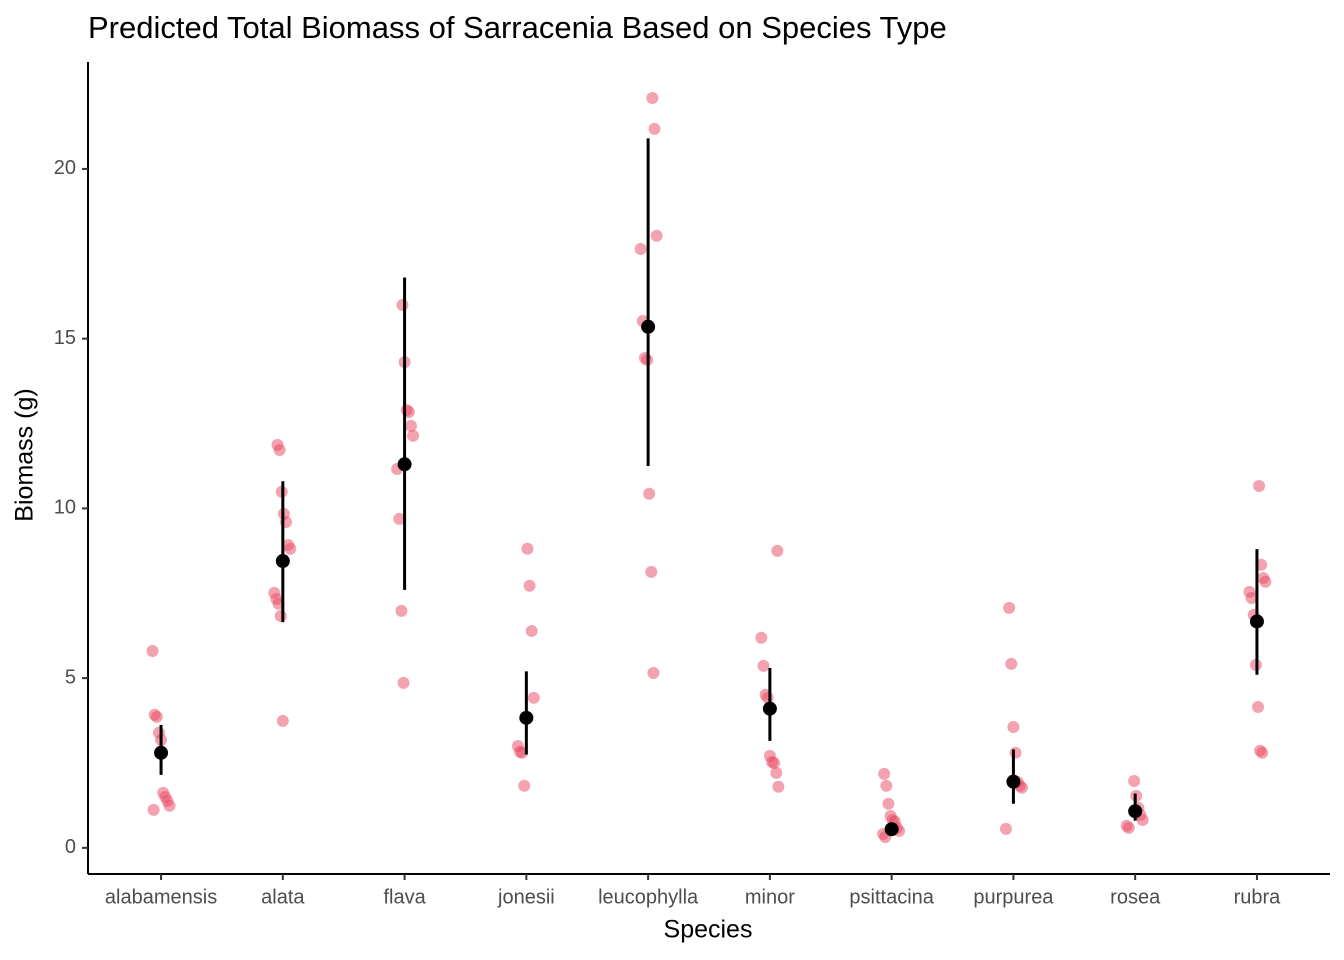 The width and height of the screenshot is (1344, 960). I want to click on y-axis-label: Biomass (g), so click(25, 454).